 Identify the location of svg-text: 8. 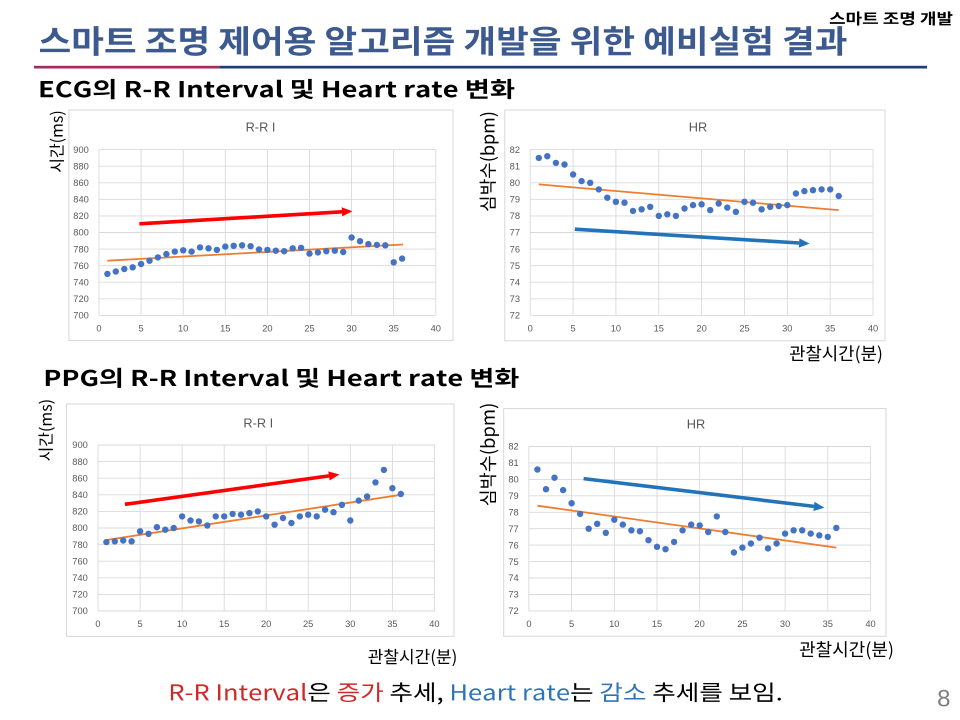
(943, 698).